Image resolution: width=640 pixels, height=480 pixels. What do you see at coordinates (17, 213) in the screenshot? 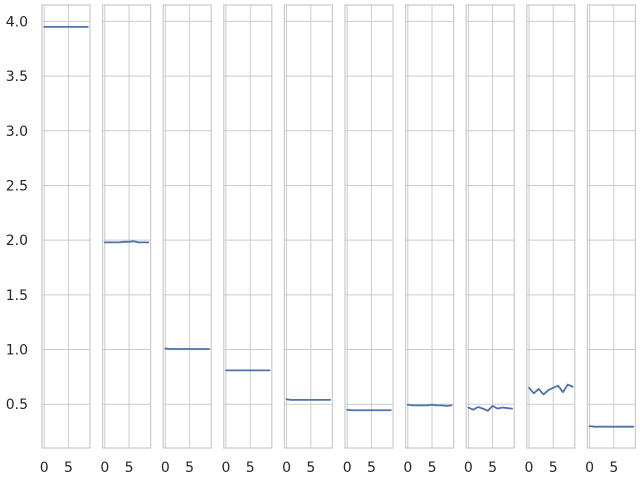
I see `shared-y-axis: 0.5 1.0 1.5 2.0 2.5 3.0 3.5 4.0` at bounding box center [17, 213].